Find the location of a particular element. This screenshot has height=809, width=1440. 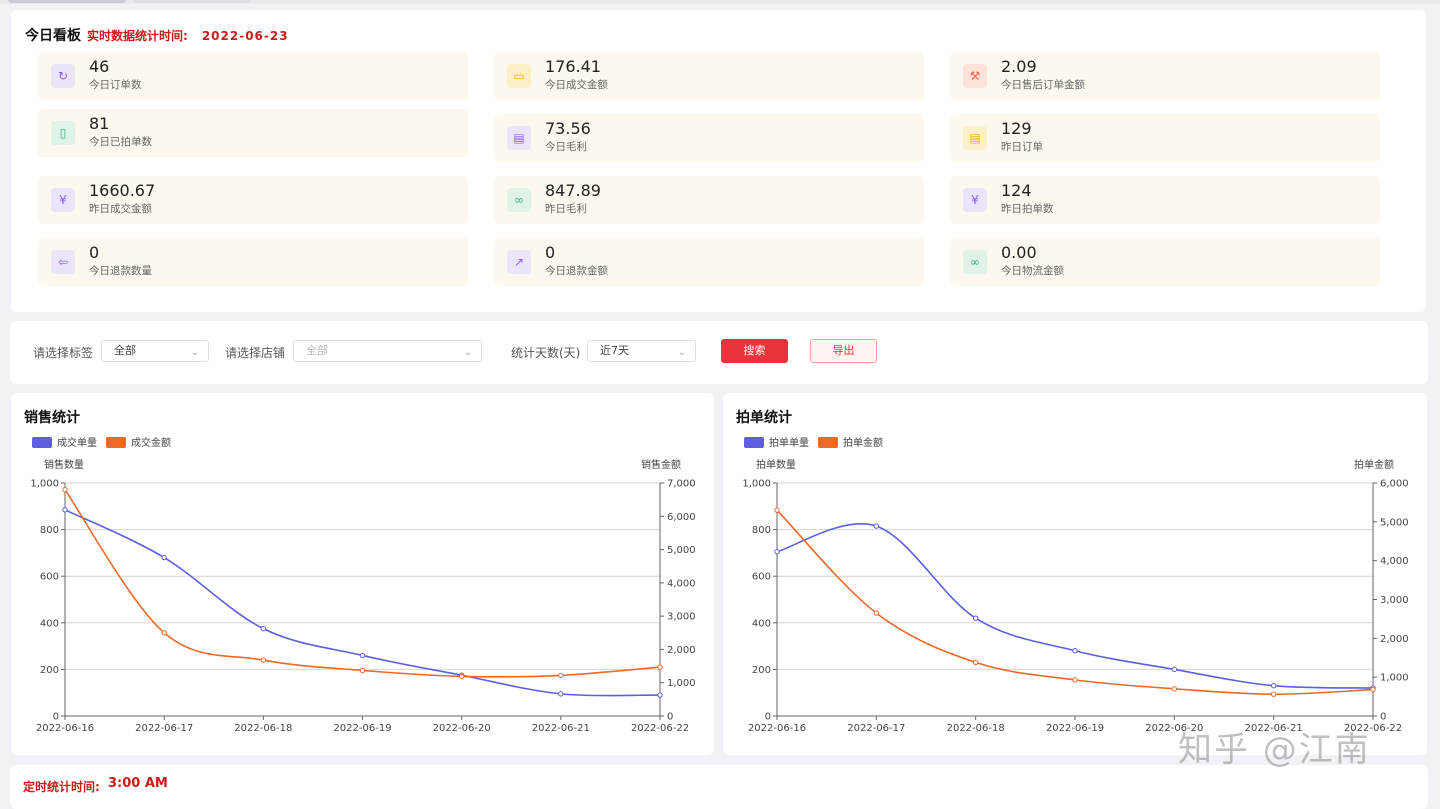

stat-card: ∞ 847.89 昨日毛利 is located at coordinates (709, 200).